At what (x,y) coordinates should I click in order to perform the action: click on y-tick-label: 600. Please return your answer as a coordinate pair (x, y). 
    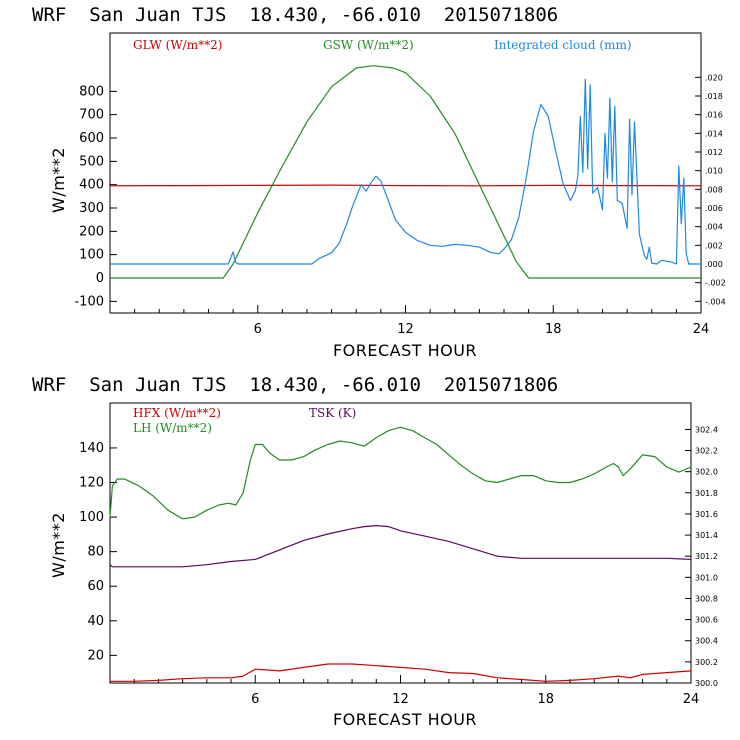
    Looking at the image, I should click on (91, 138).